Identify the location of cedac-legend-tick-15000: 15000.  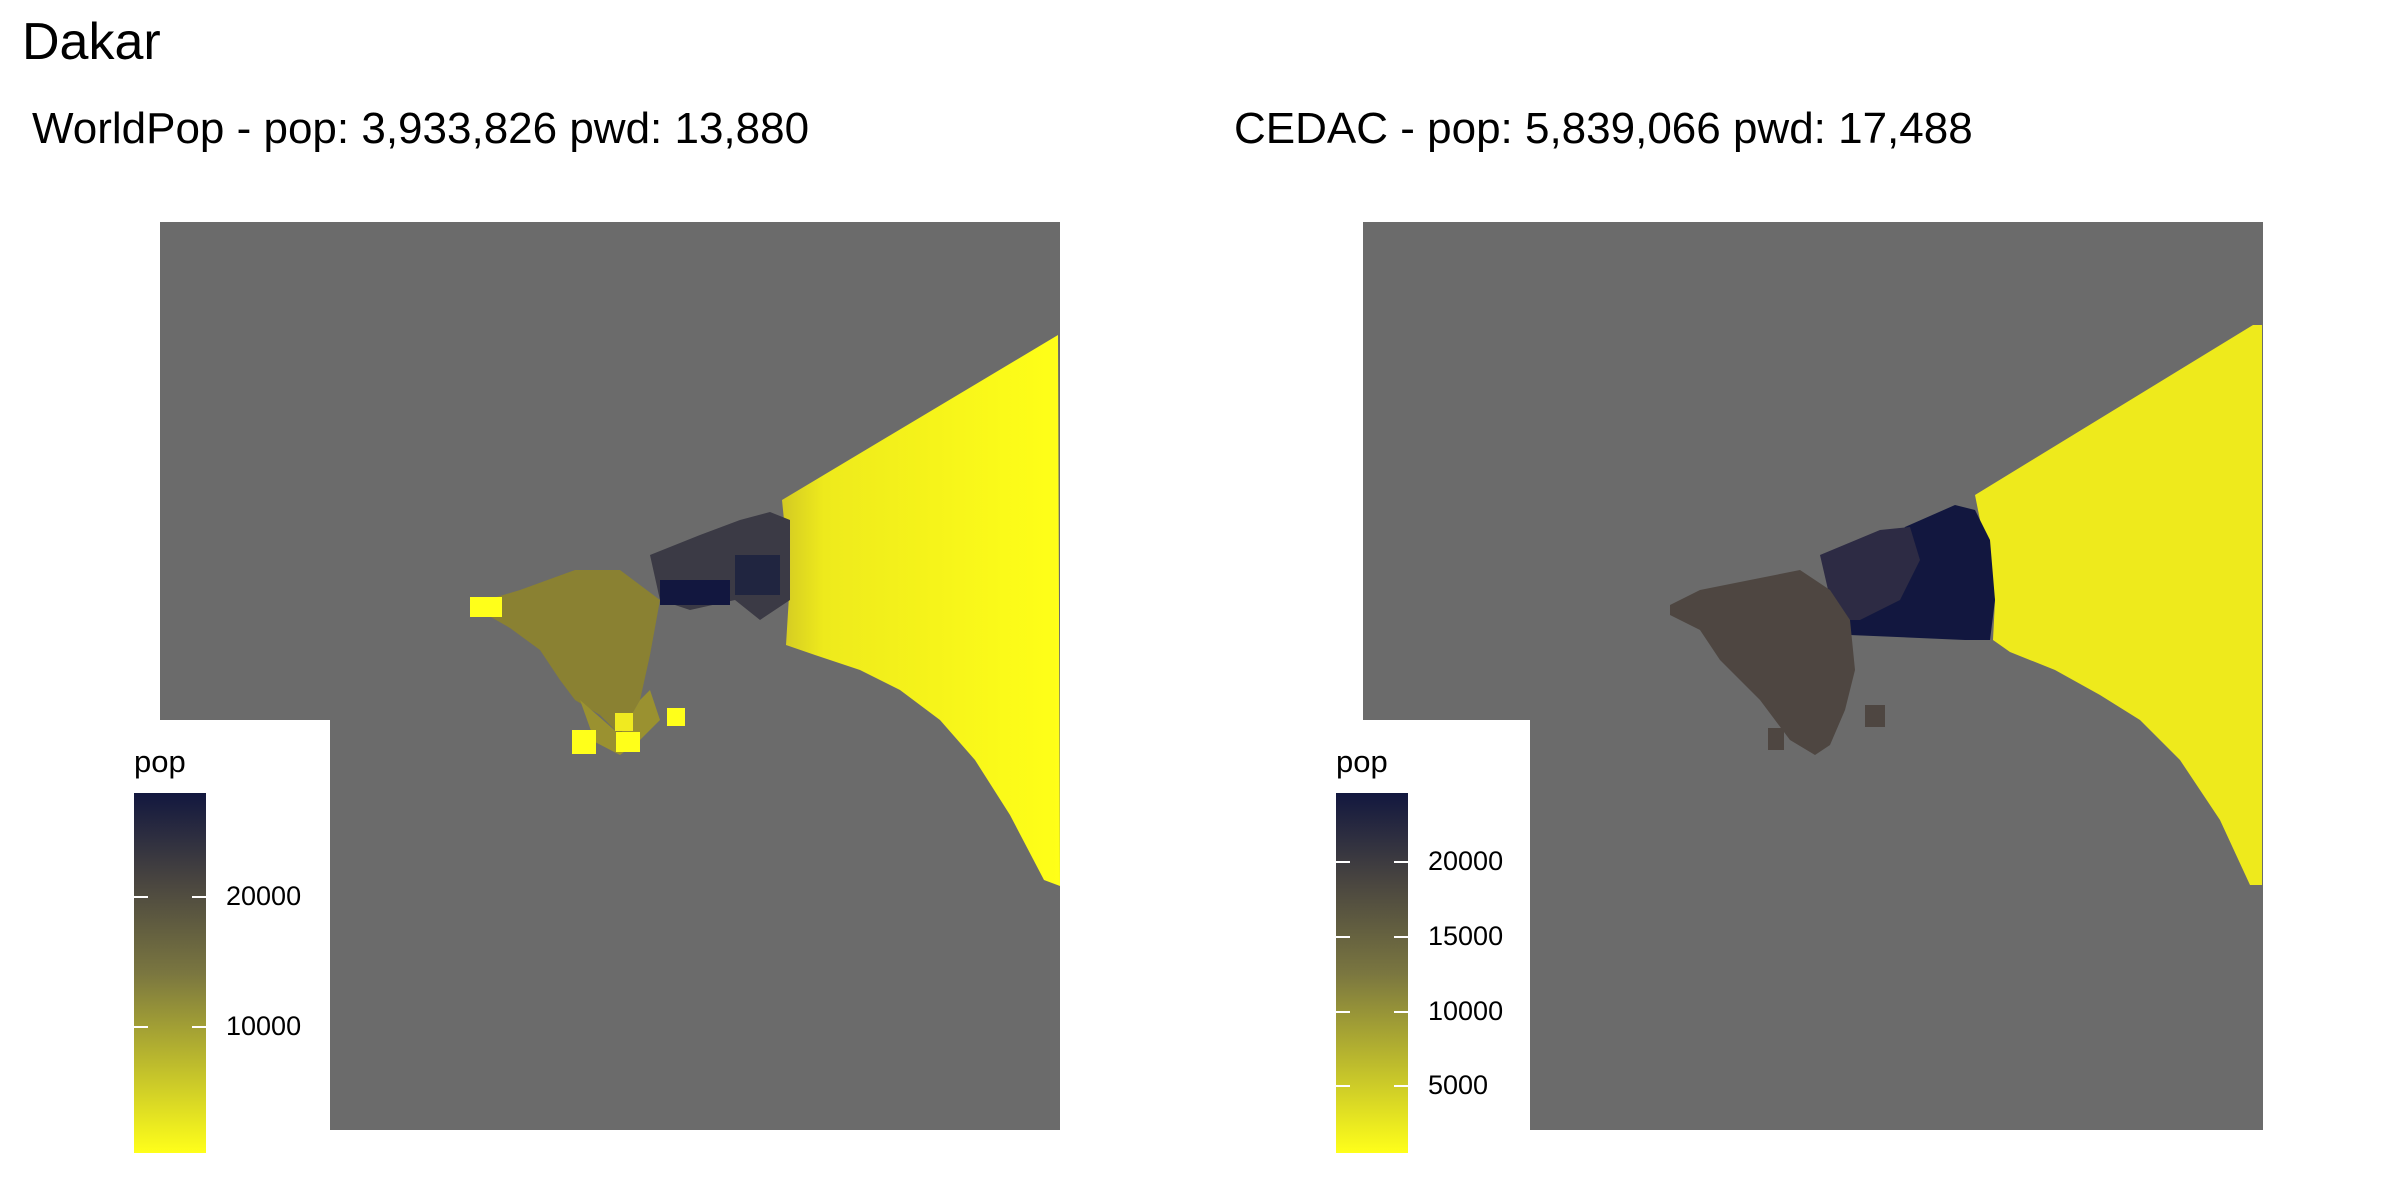
(1466, 936).